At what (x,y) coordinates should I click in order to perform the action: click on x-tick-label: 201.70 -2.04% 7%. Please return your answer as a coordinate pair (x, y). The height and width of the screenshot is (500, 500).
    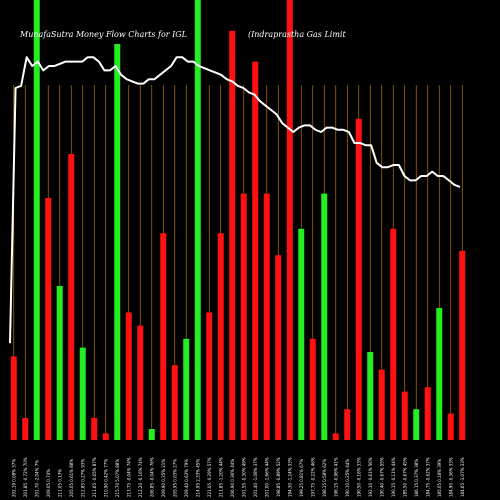
    Looking at the image, I should click on (36, 478).